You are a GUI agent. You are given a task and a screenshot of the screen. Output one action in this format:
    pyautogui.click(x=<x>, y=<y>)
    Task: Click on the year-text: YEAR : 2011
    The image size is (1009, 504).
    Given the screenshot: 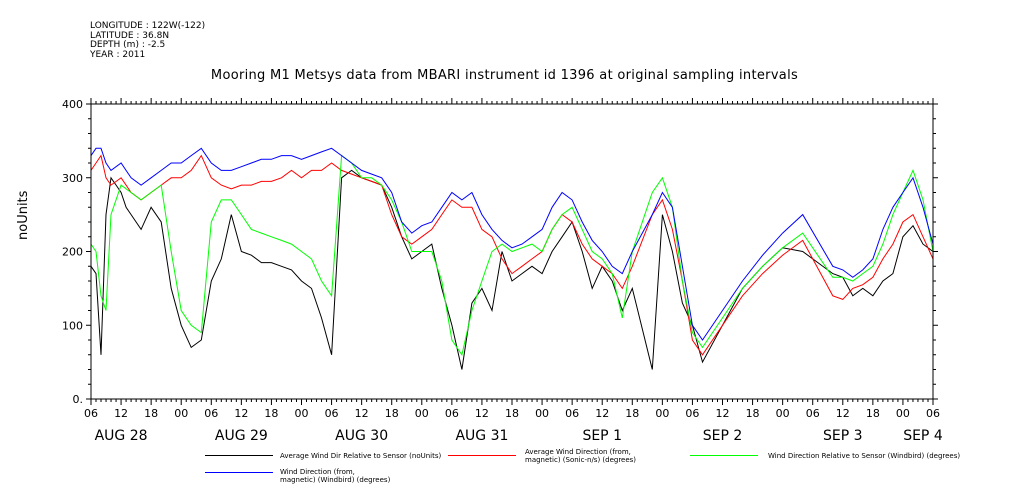 What is the action you would take?
    pyautogui.click(x=118, y=54)
    